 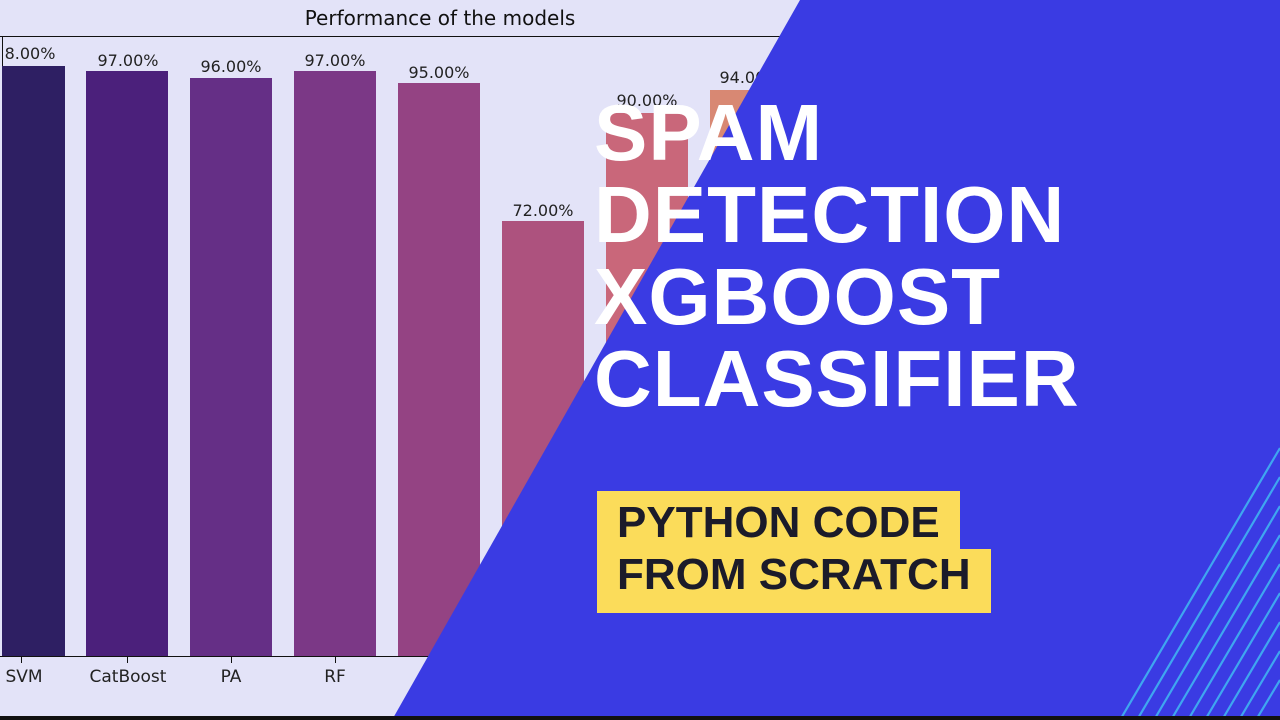 I want to click on x-axis, so click(x=440, y=656).